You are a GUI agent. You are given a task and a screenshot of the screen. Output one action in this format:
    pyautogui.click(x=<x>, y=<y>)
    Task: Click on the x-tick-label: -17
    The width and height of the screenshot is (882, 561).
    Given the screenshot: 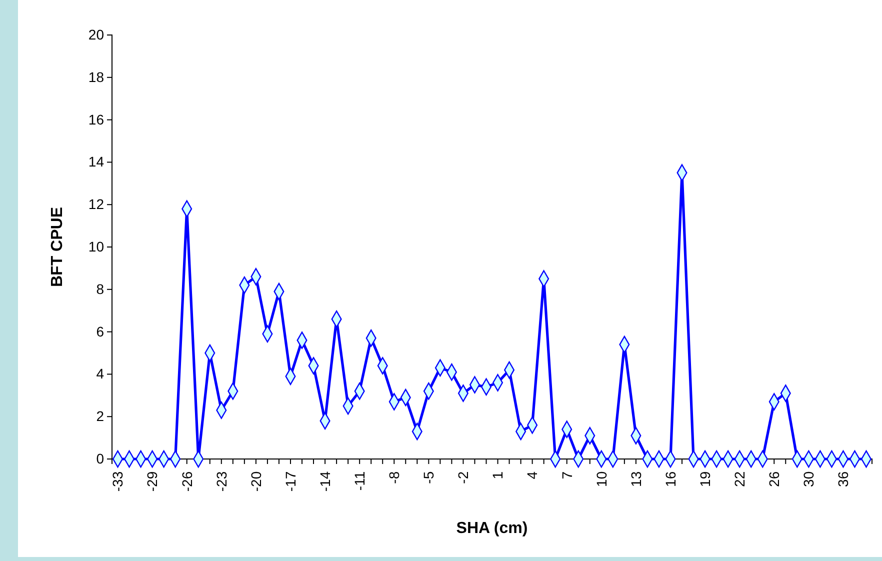 What is the action you would take?
    pyautogui.click(x=290, y=481)
    